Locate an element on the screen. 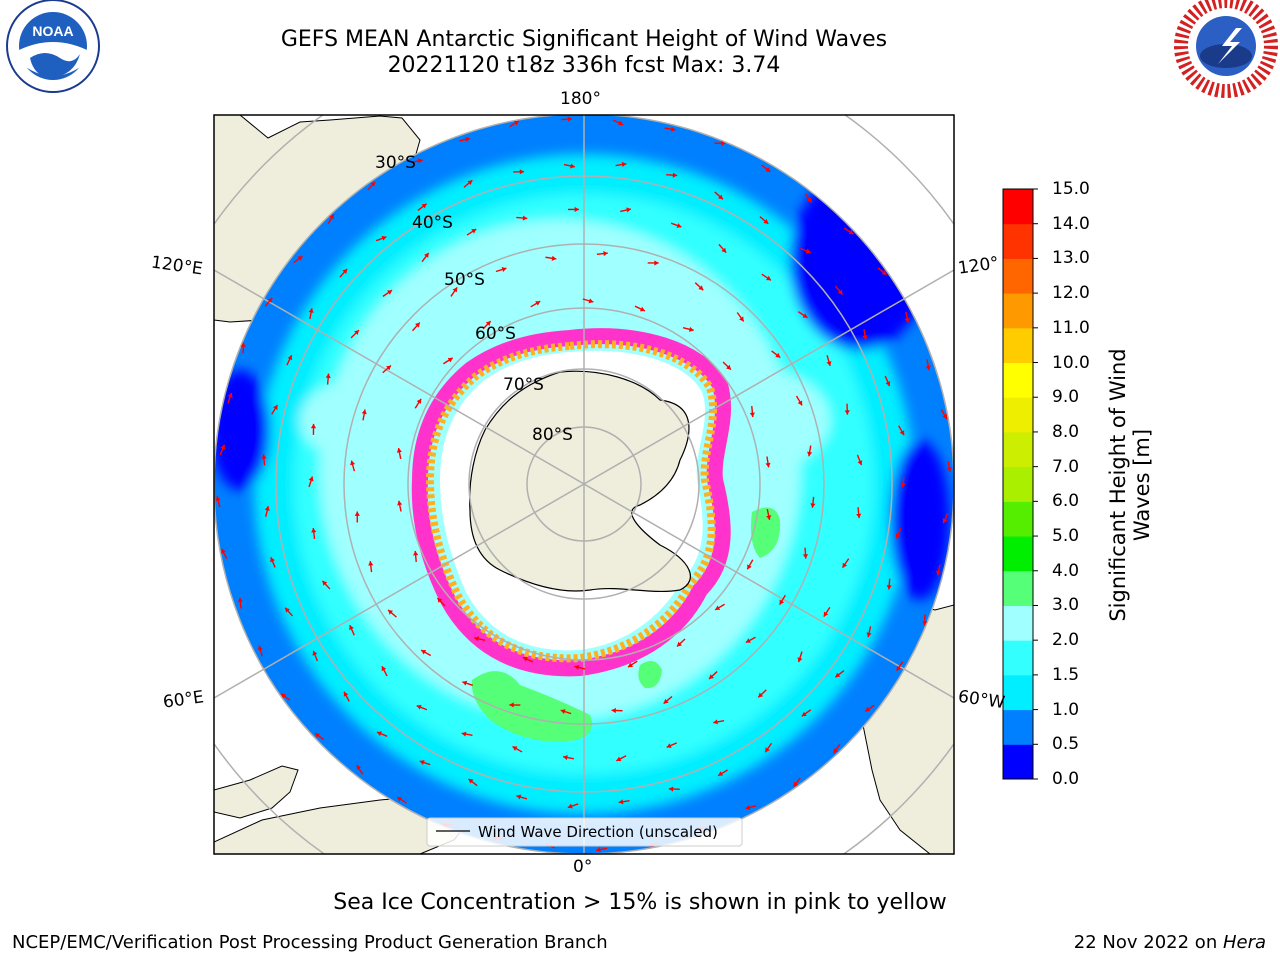  colorbar-tick-label: 0.0 is located at coordinates (1066, 779).